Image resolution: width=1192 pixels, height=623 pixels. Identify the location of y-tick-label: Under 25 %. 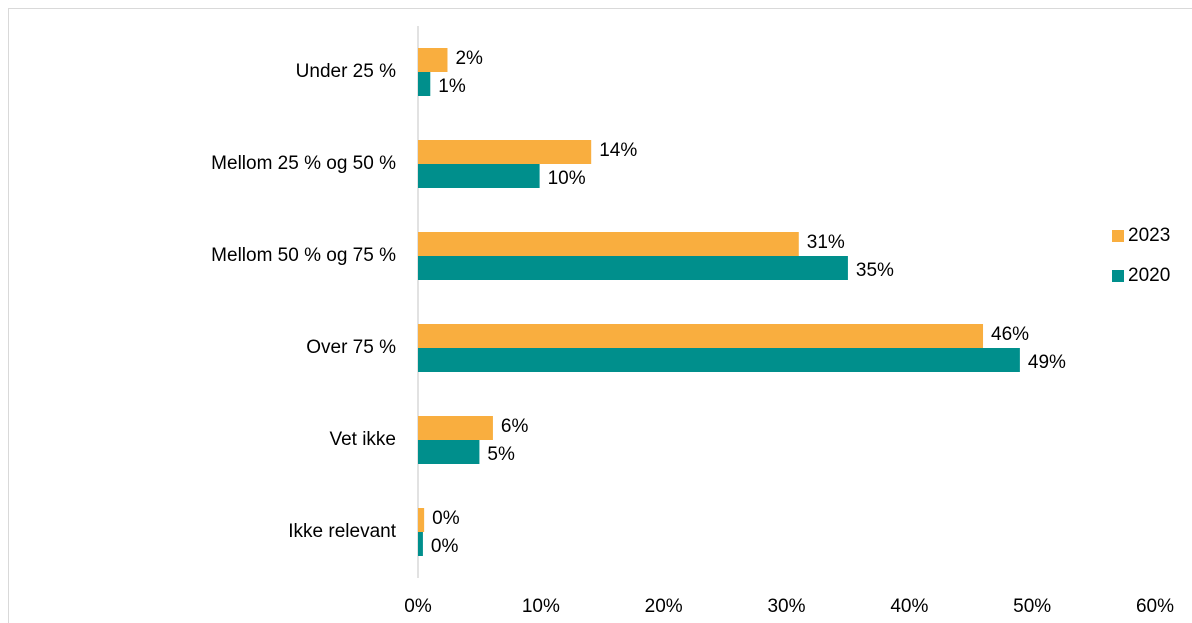
(346, 71).